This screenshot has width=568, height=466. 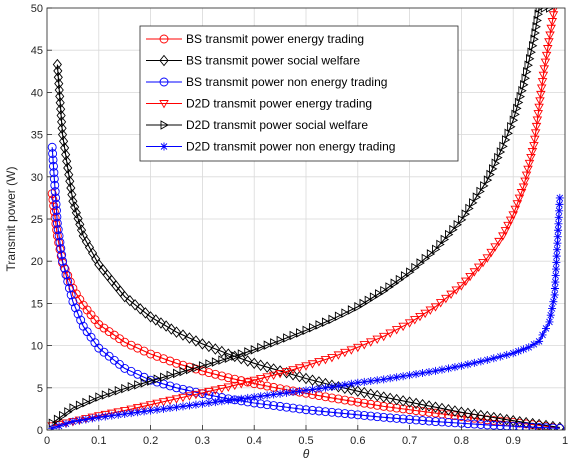 What do you see at coordinates (164, 125) in the screenshot?
I see `legend-marker` at bounding box center [164, 125].